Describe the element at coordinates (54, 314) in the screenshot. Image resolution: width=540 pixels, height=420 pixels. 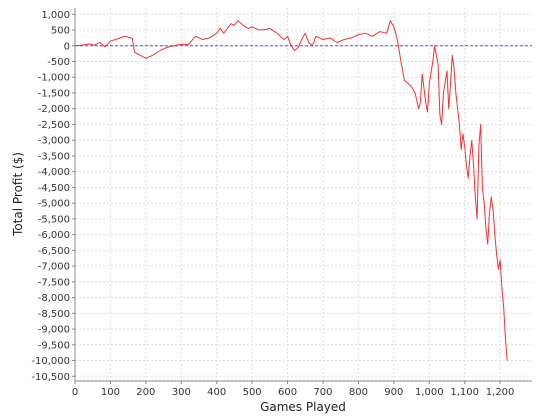
I see `y-tick-label: -8,500` at that location.